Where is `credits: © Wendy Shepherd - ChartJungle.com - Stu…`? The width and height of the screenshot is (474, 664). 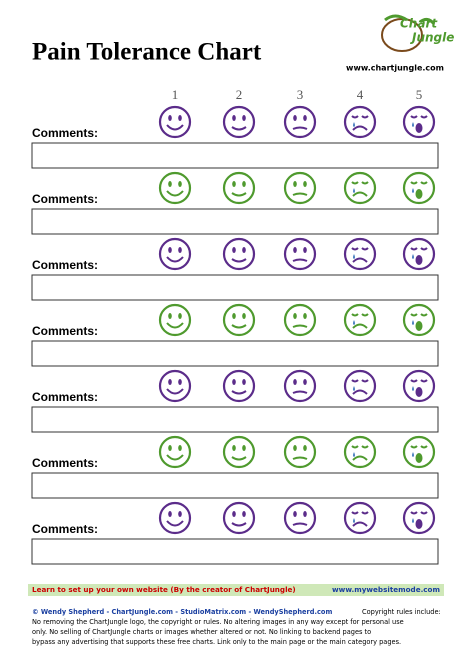
credits: © Wendy Shepherd - ChartJungle.com - Stu… is located at coordinates (182, 612).